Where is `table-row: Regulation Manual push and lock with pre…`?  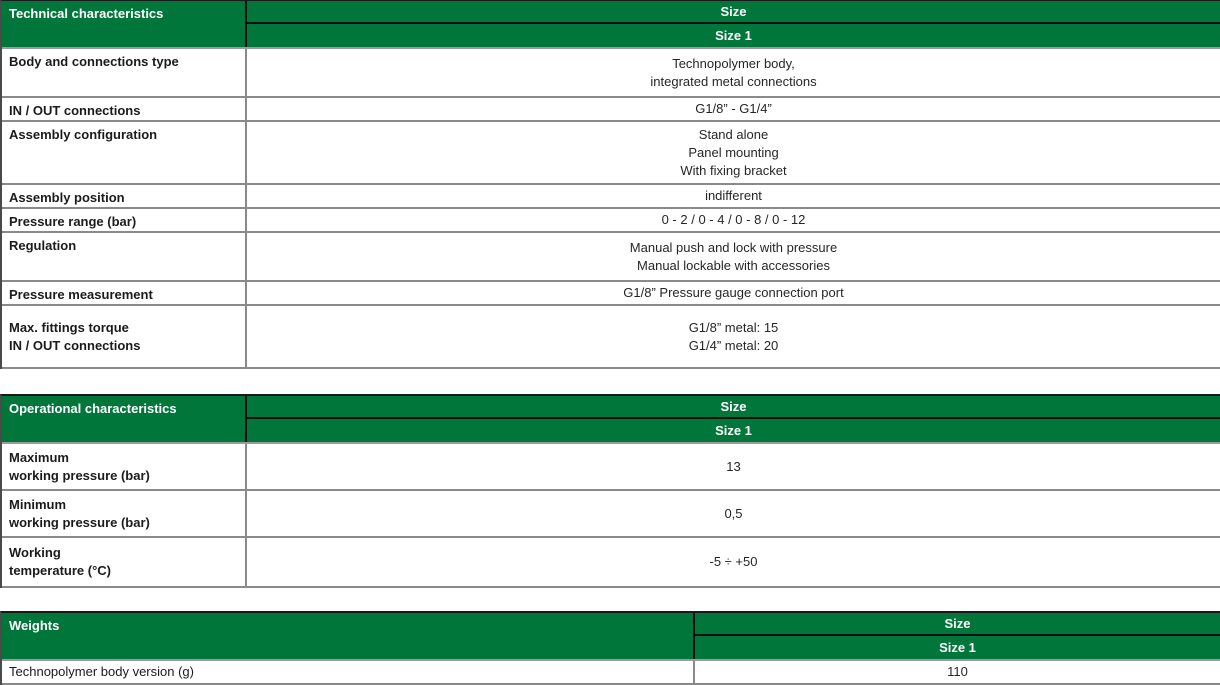
table-row: Regulation Manual push and lock with pre… is located at coordinates (611, 257).